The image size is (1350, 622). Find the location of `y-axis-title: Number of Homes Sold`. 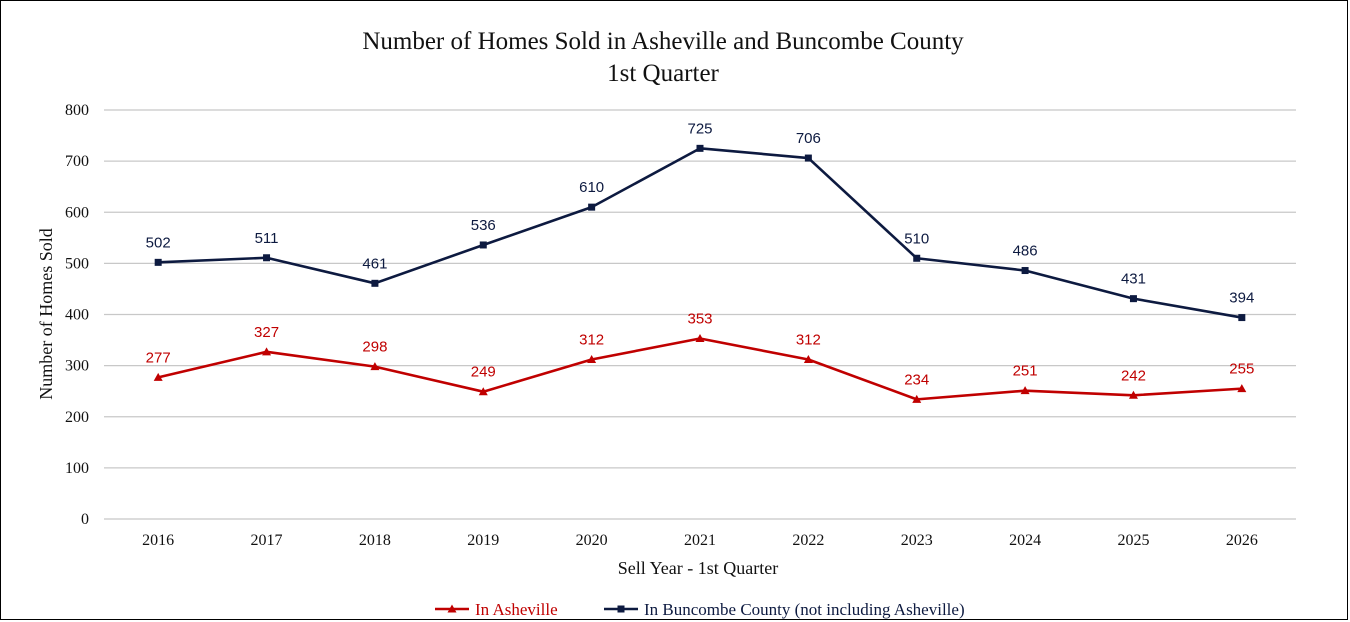

y-axis-title: Number of Homes Sold is located at coordinates (46, 313).